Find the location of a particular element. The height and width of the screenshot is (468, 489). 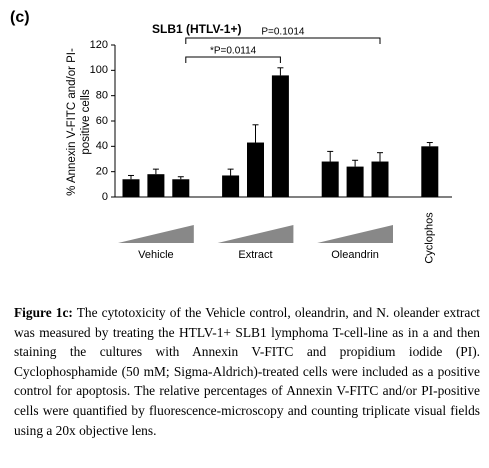

x-group-label: Cyclophos is located at coordinates (430, 238).